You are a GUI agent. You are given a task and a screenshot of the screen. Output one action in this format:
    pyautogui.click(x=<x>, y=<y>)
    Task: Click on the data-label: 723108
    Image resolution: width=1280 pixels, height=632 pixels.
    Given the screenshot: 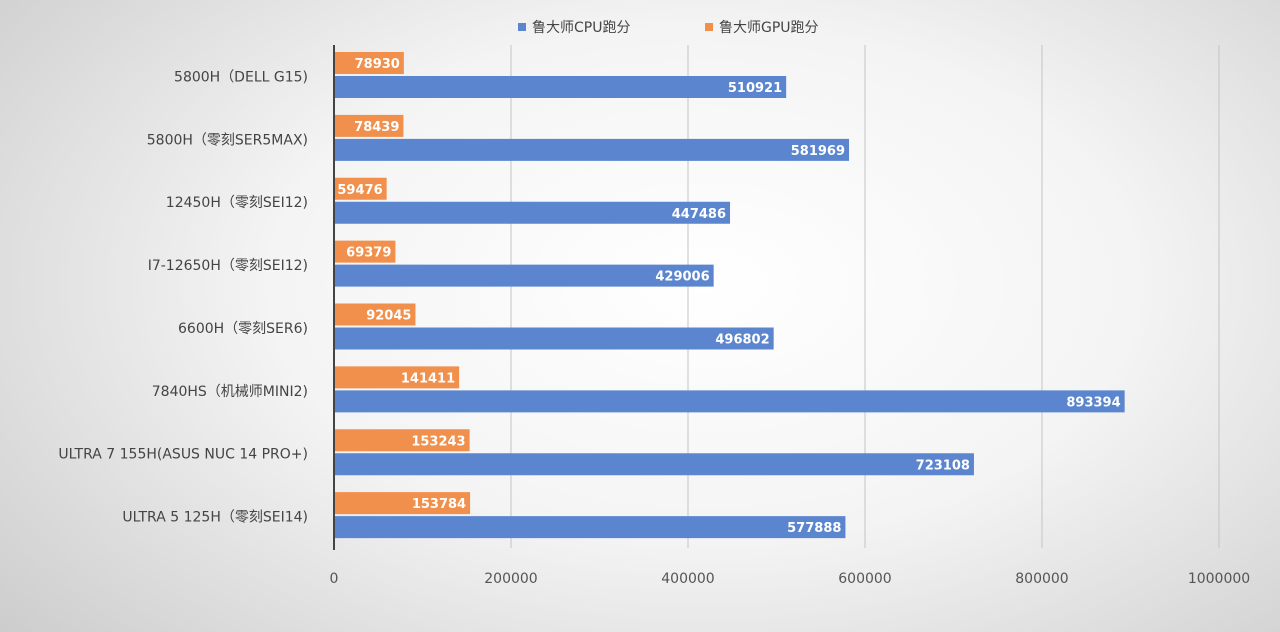 What is the action you would take?
    pyautogui.click(x=943, y=465)
    